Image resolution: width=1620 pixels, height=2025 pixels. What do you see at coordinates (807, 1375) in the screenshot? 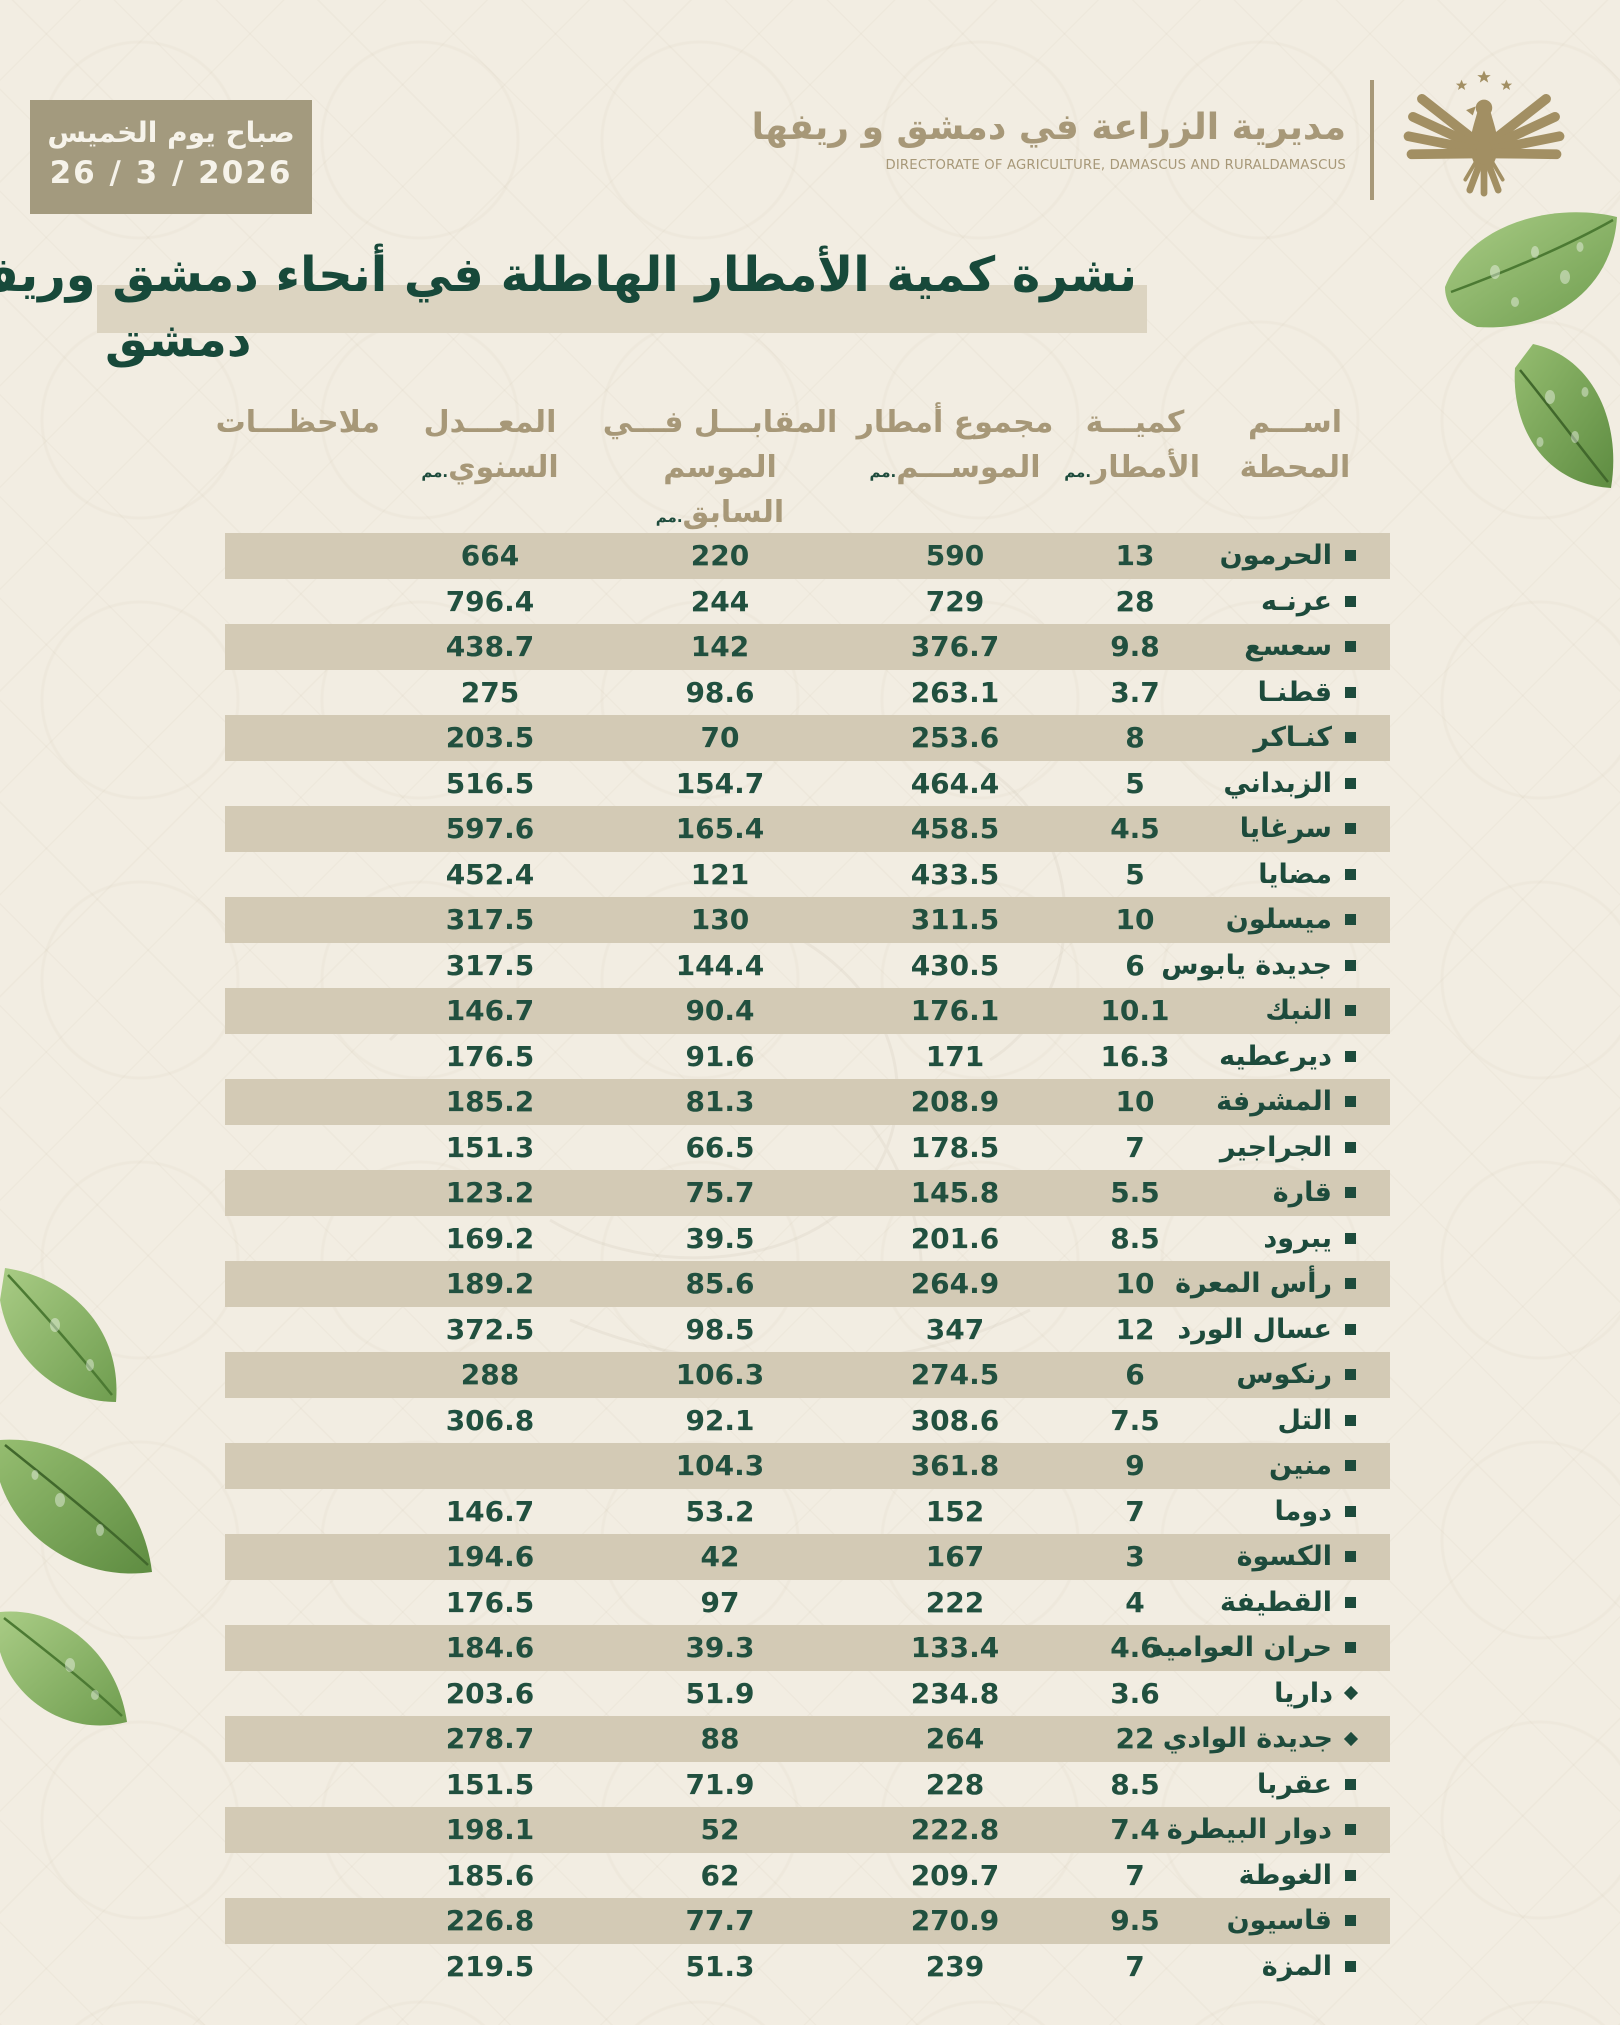
I see `table-row: رنكوس 6 274.5 106.3 288` at bounding box center [807, 1375].